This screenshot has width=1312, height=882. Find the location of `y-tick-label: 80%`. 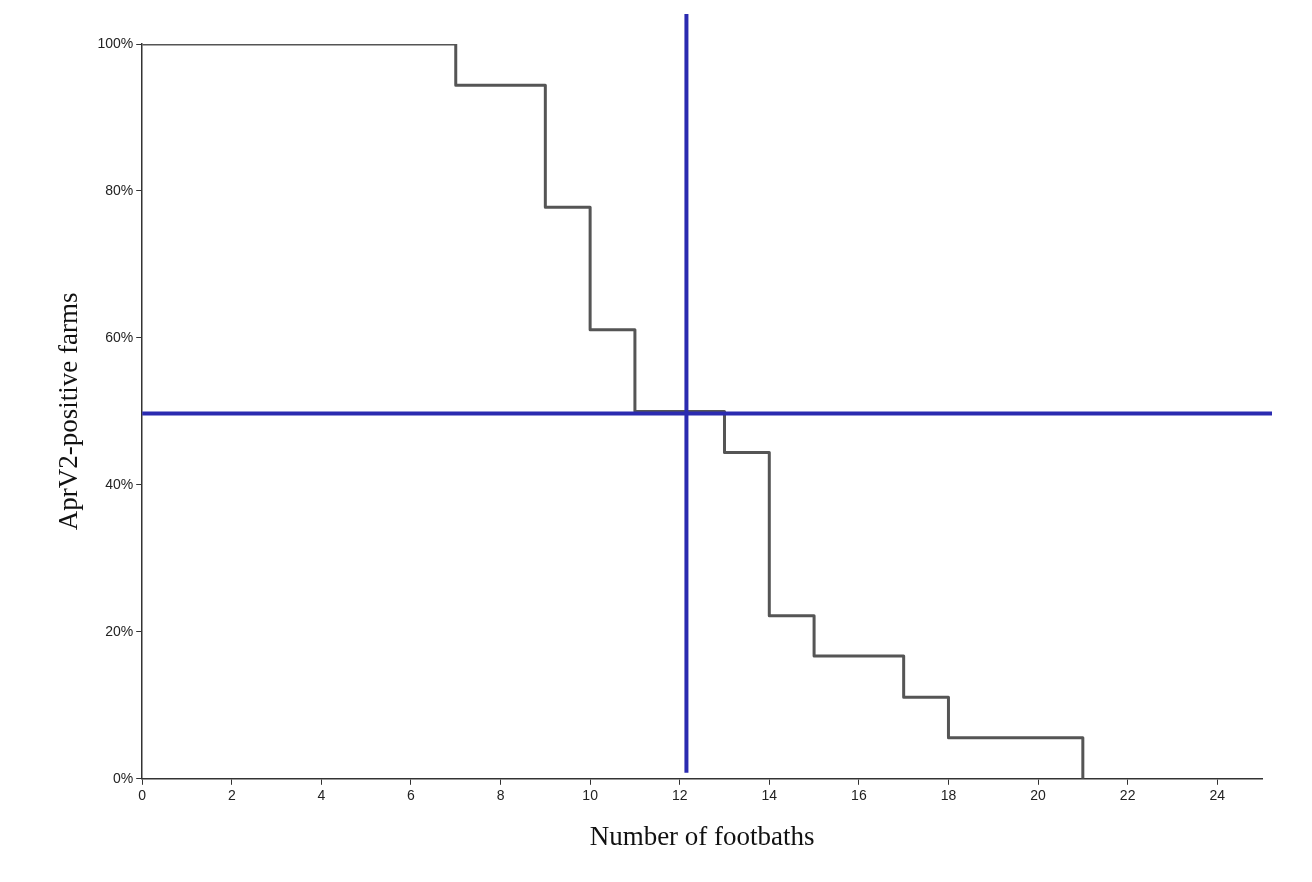

y-tick-label: 80% is located at coordinates (119, 189).